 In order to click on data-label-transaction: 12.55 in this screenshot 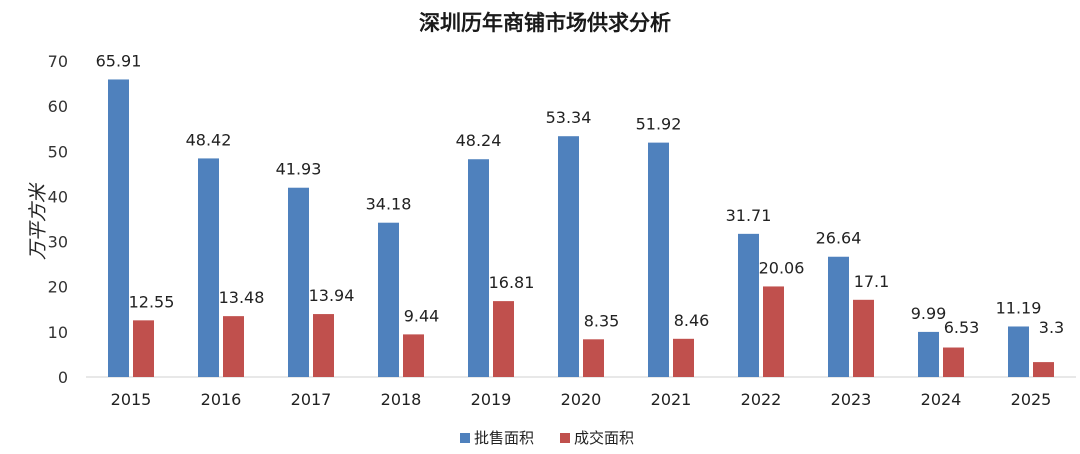, I will do `click(152, 301)`.